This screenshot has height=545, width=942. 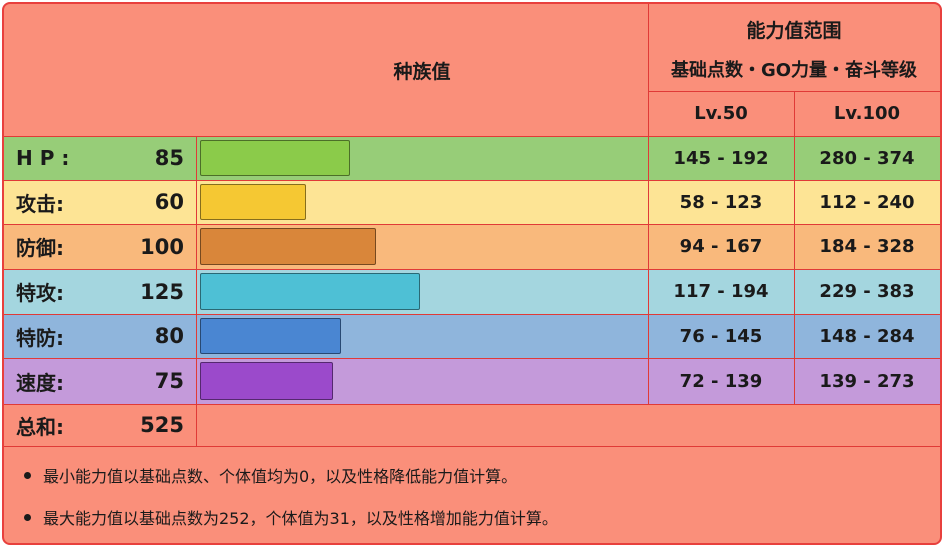 I want to click on stat-label: 防御:, so click(x=40, y=248).